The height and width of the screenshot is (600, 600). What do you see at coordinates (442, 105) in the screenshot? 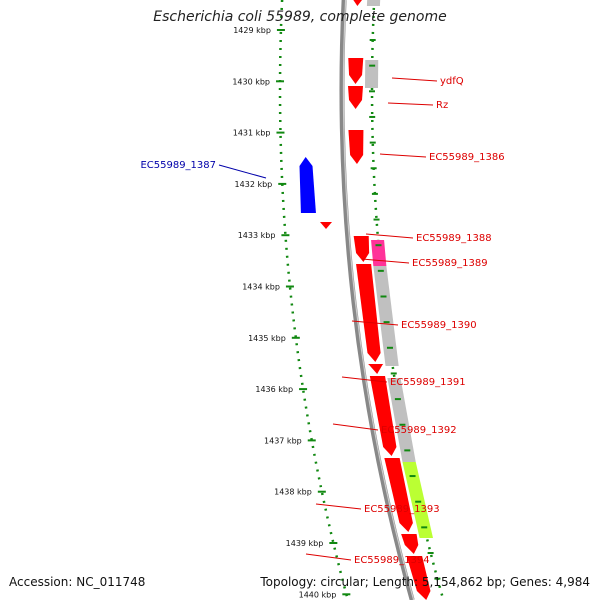
I see `gene-label: Rz` at bounding box center [442, 105].